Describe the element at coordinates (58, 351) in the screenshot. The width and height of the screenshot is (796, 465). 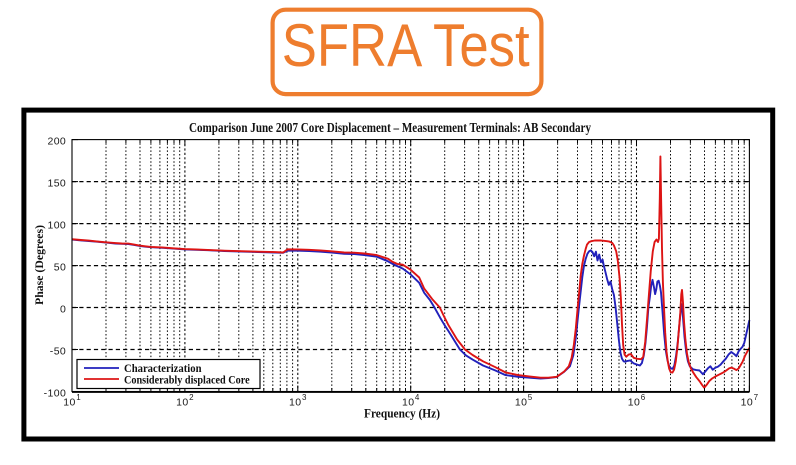
I see `svg-text: -50` at that location.